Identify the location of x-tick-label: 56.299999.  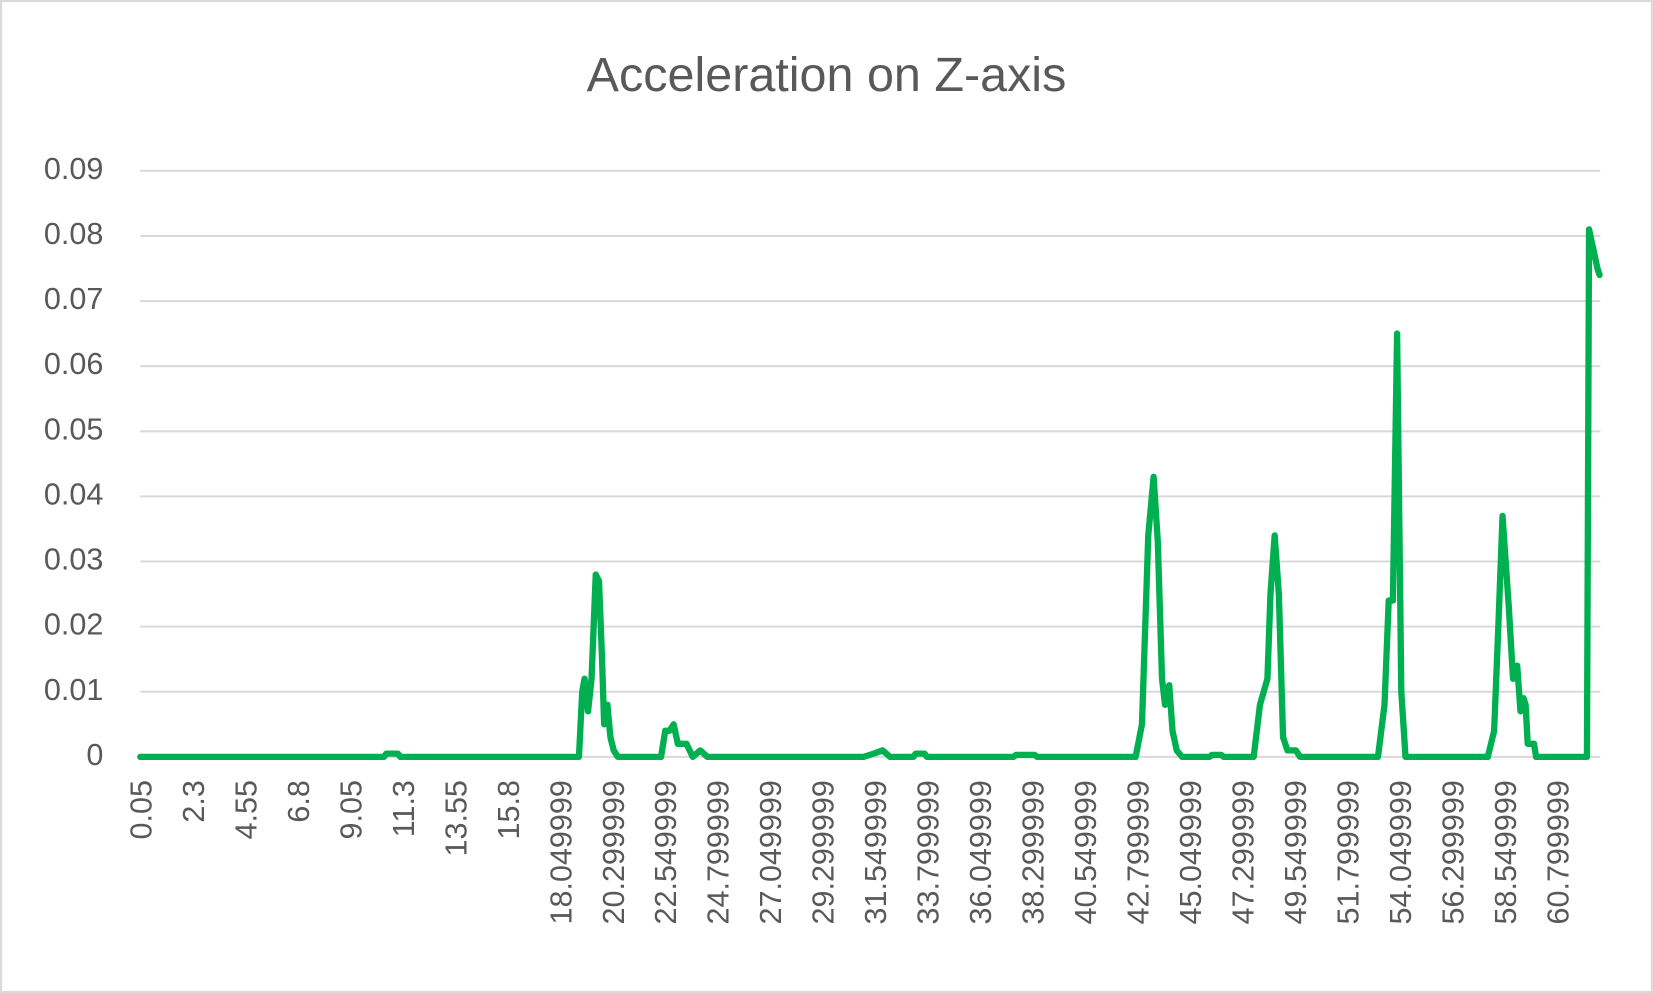
(1453, 852).